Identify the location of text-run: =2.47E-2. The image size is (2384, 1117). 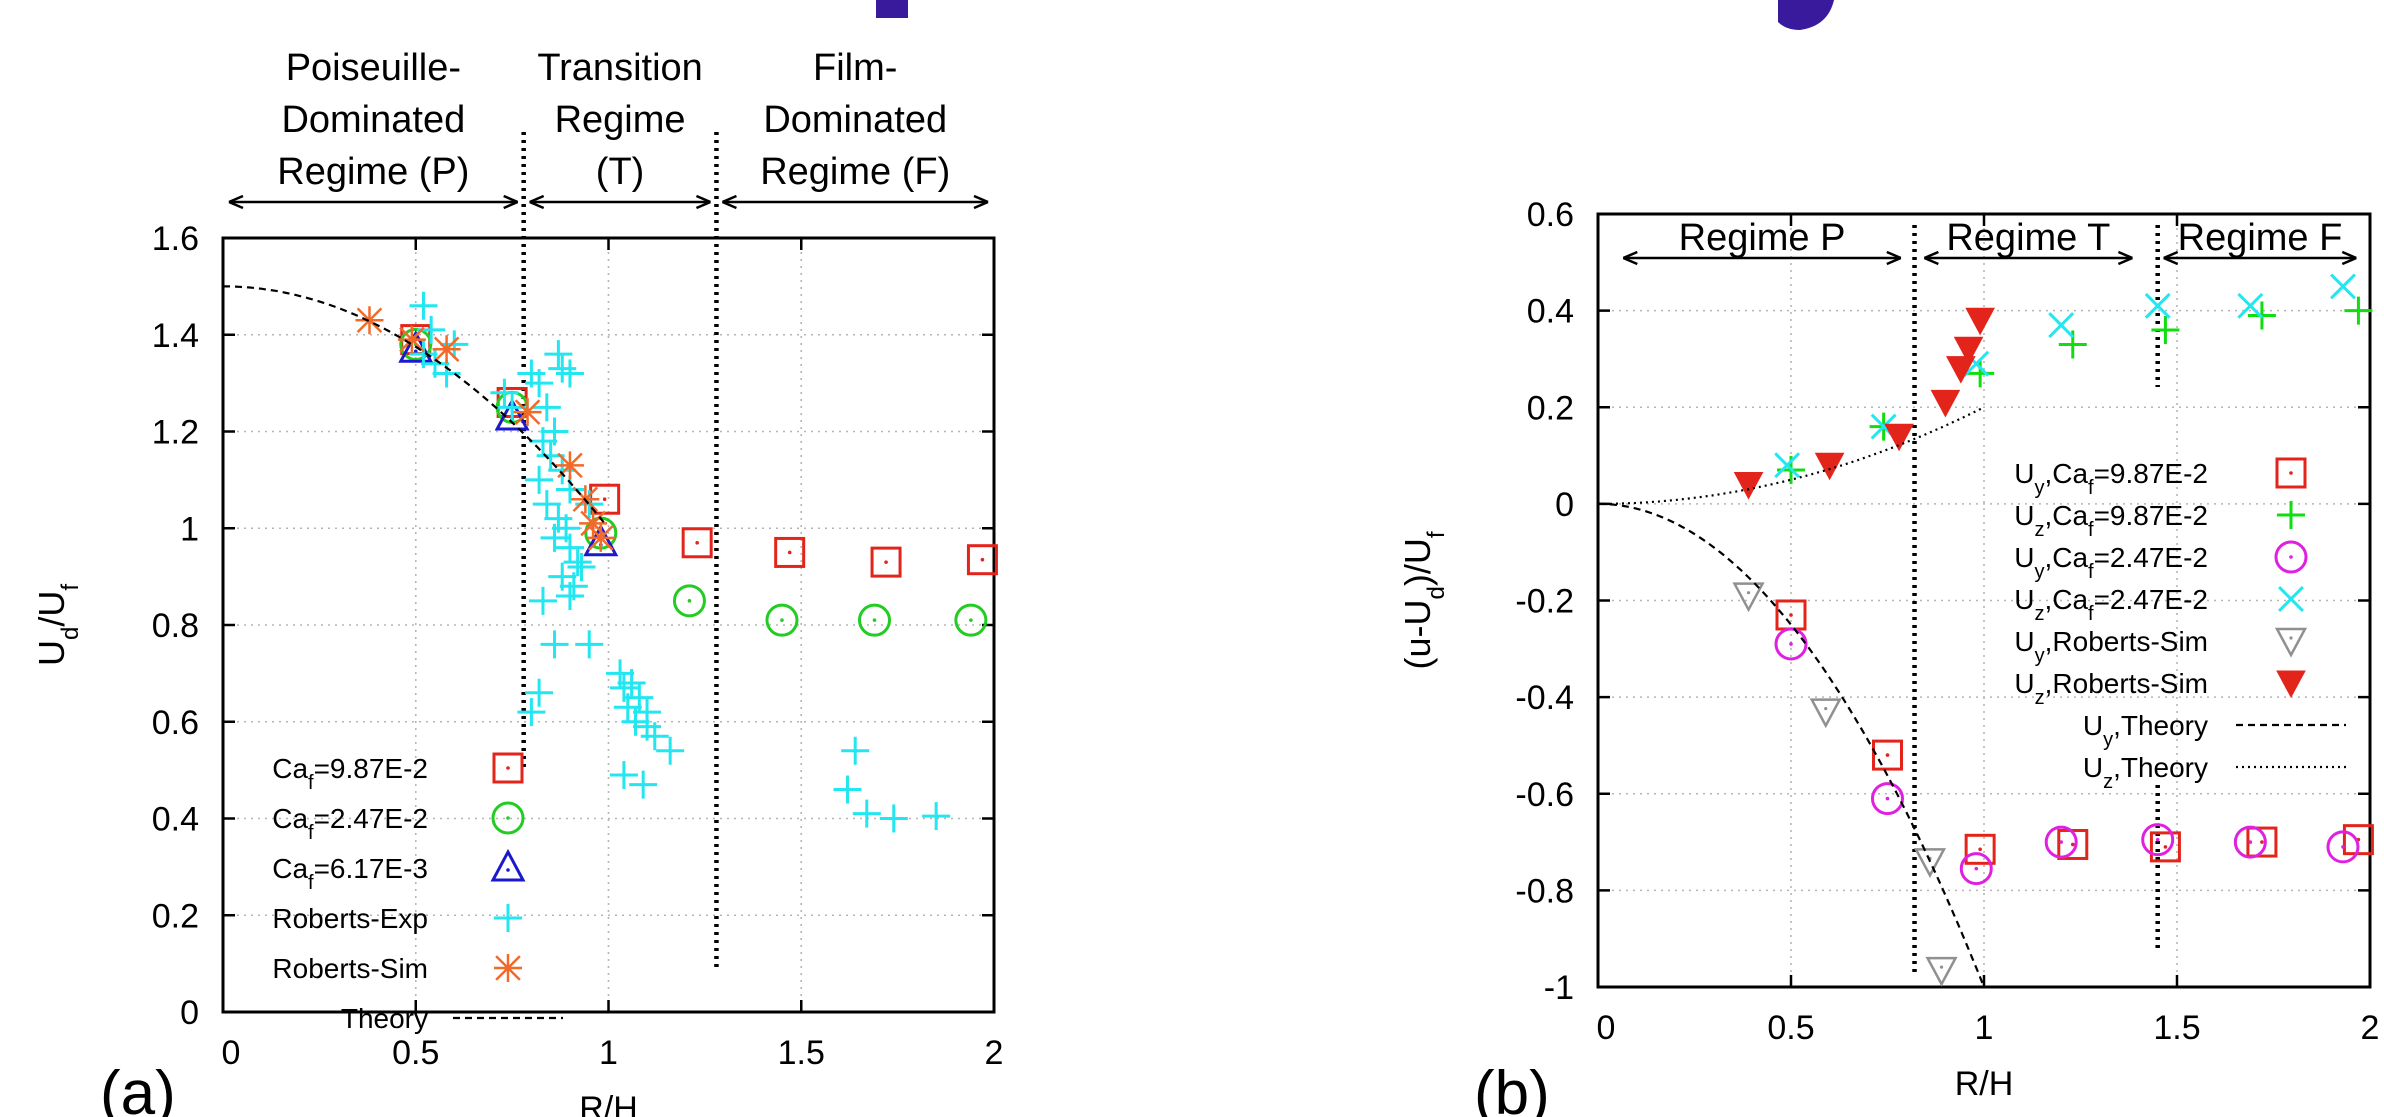
(371, 818).